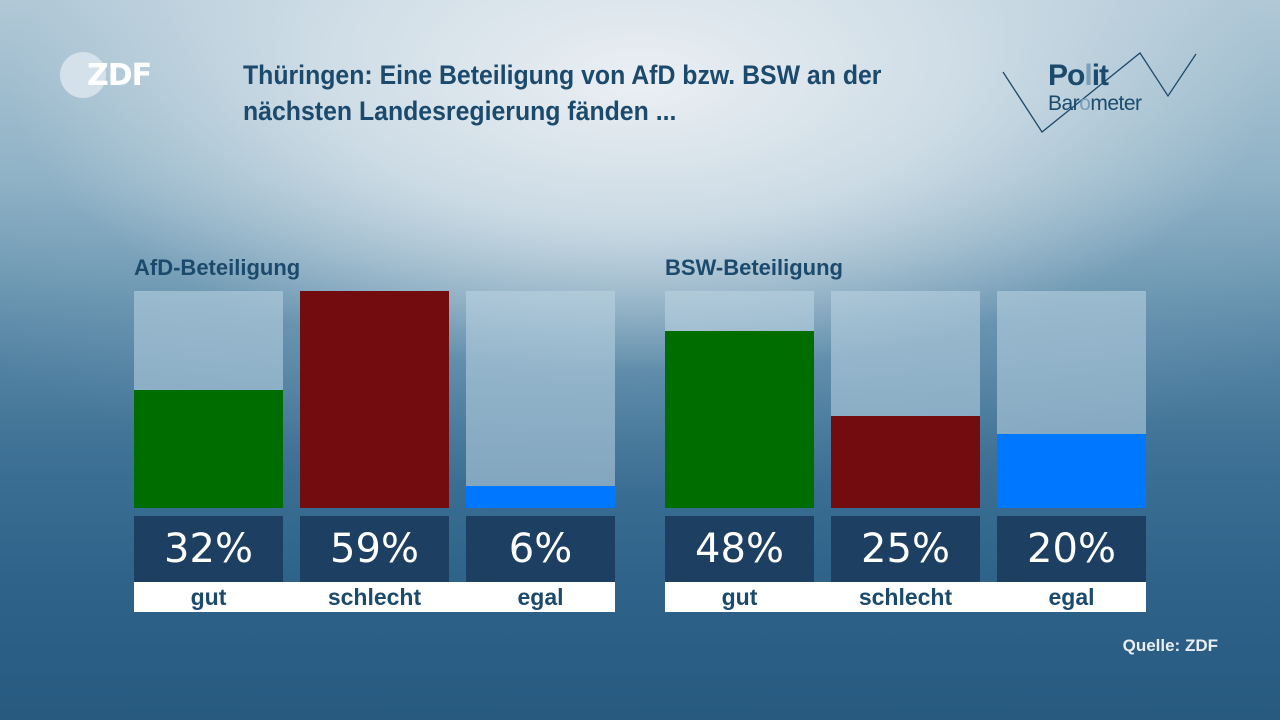  I want to click on data-label-bsw-beteiligung-egal: 20%, so click(1071, 549).